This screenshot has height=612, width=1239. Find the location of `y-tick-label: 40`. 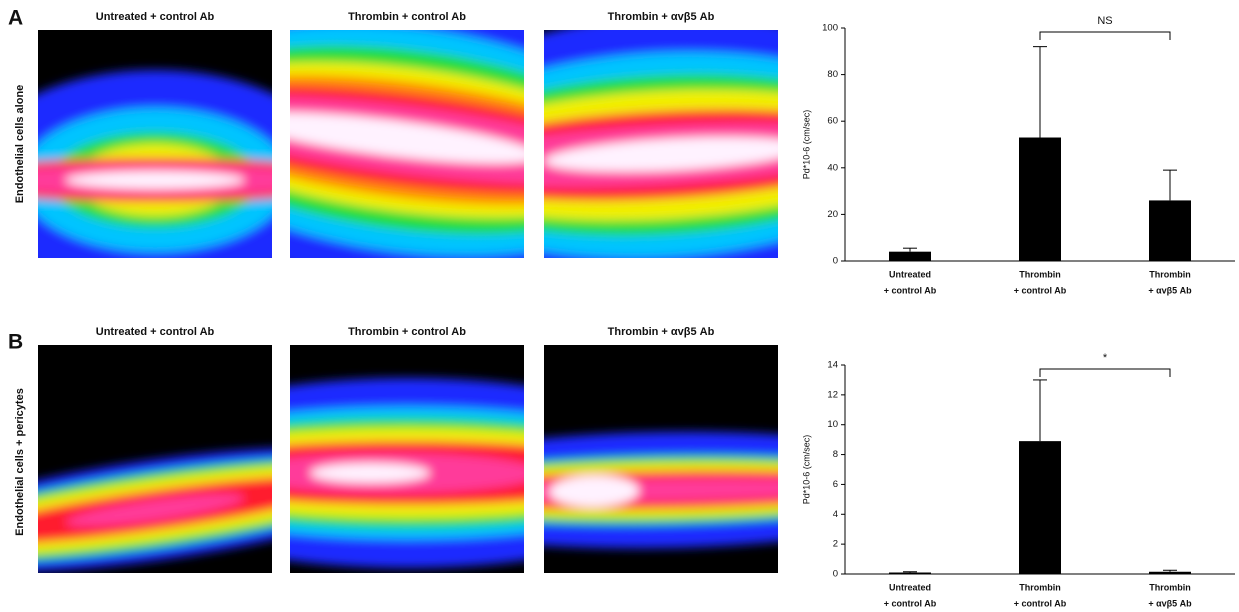

y-tick-label: 40 is located at coordinates (832, 167).